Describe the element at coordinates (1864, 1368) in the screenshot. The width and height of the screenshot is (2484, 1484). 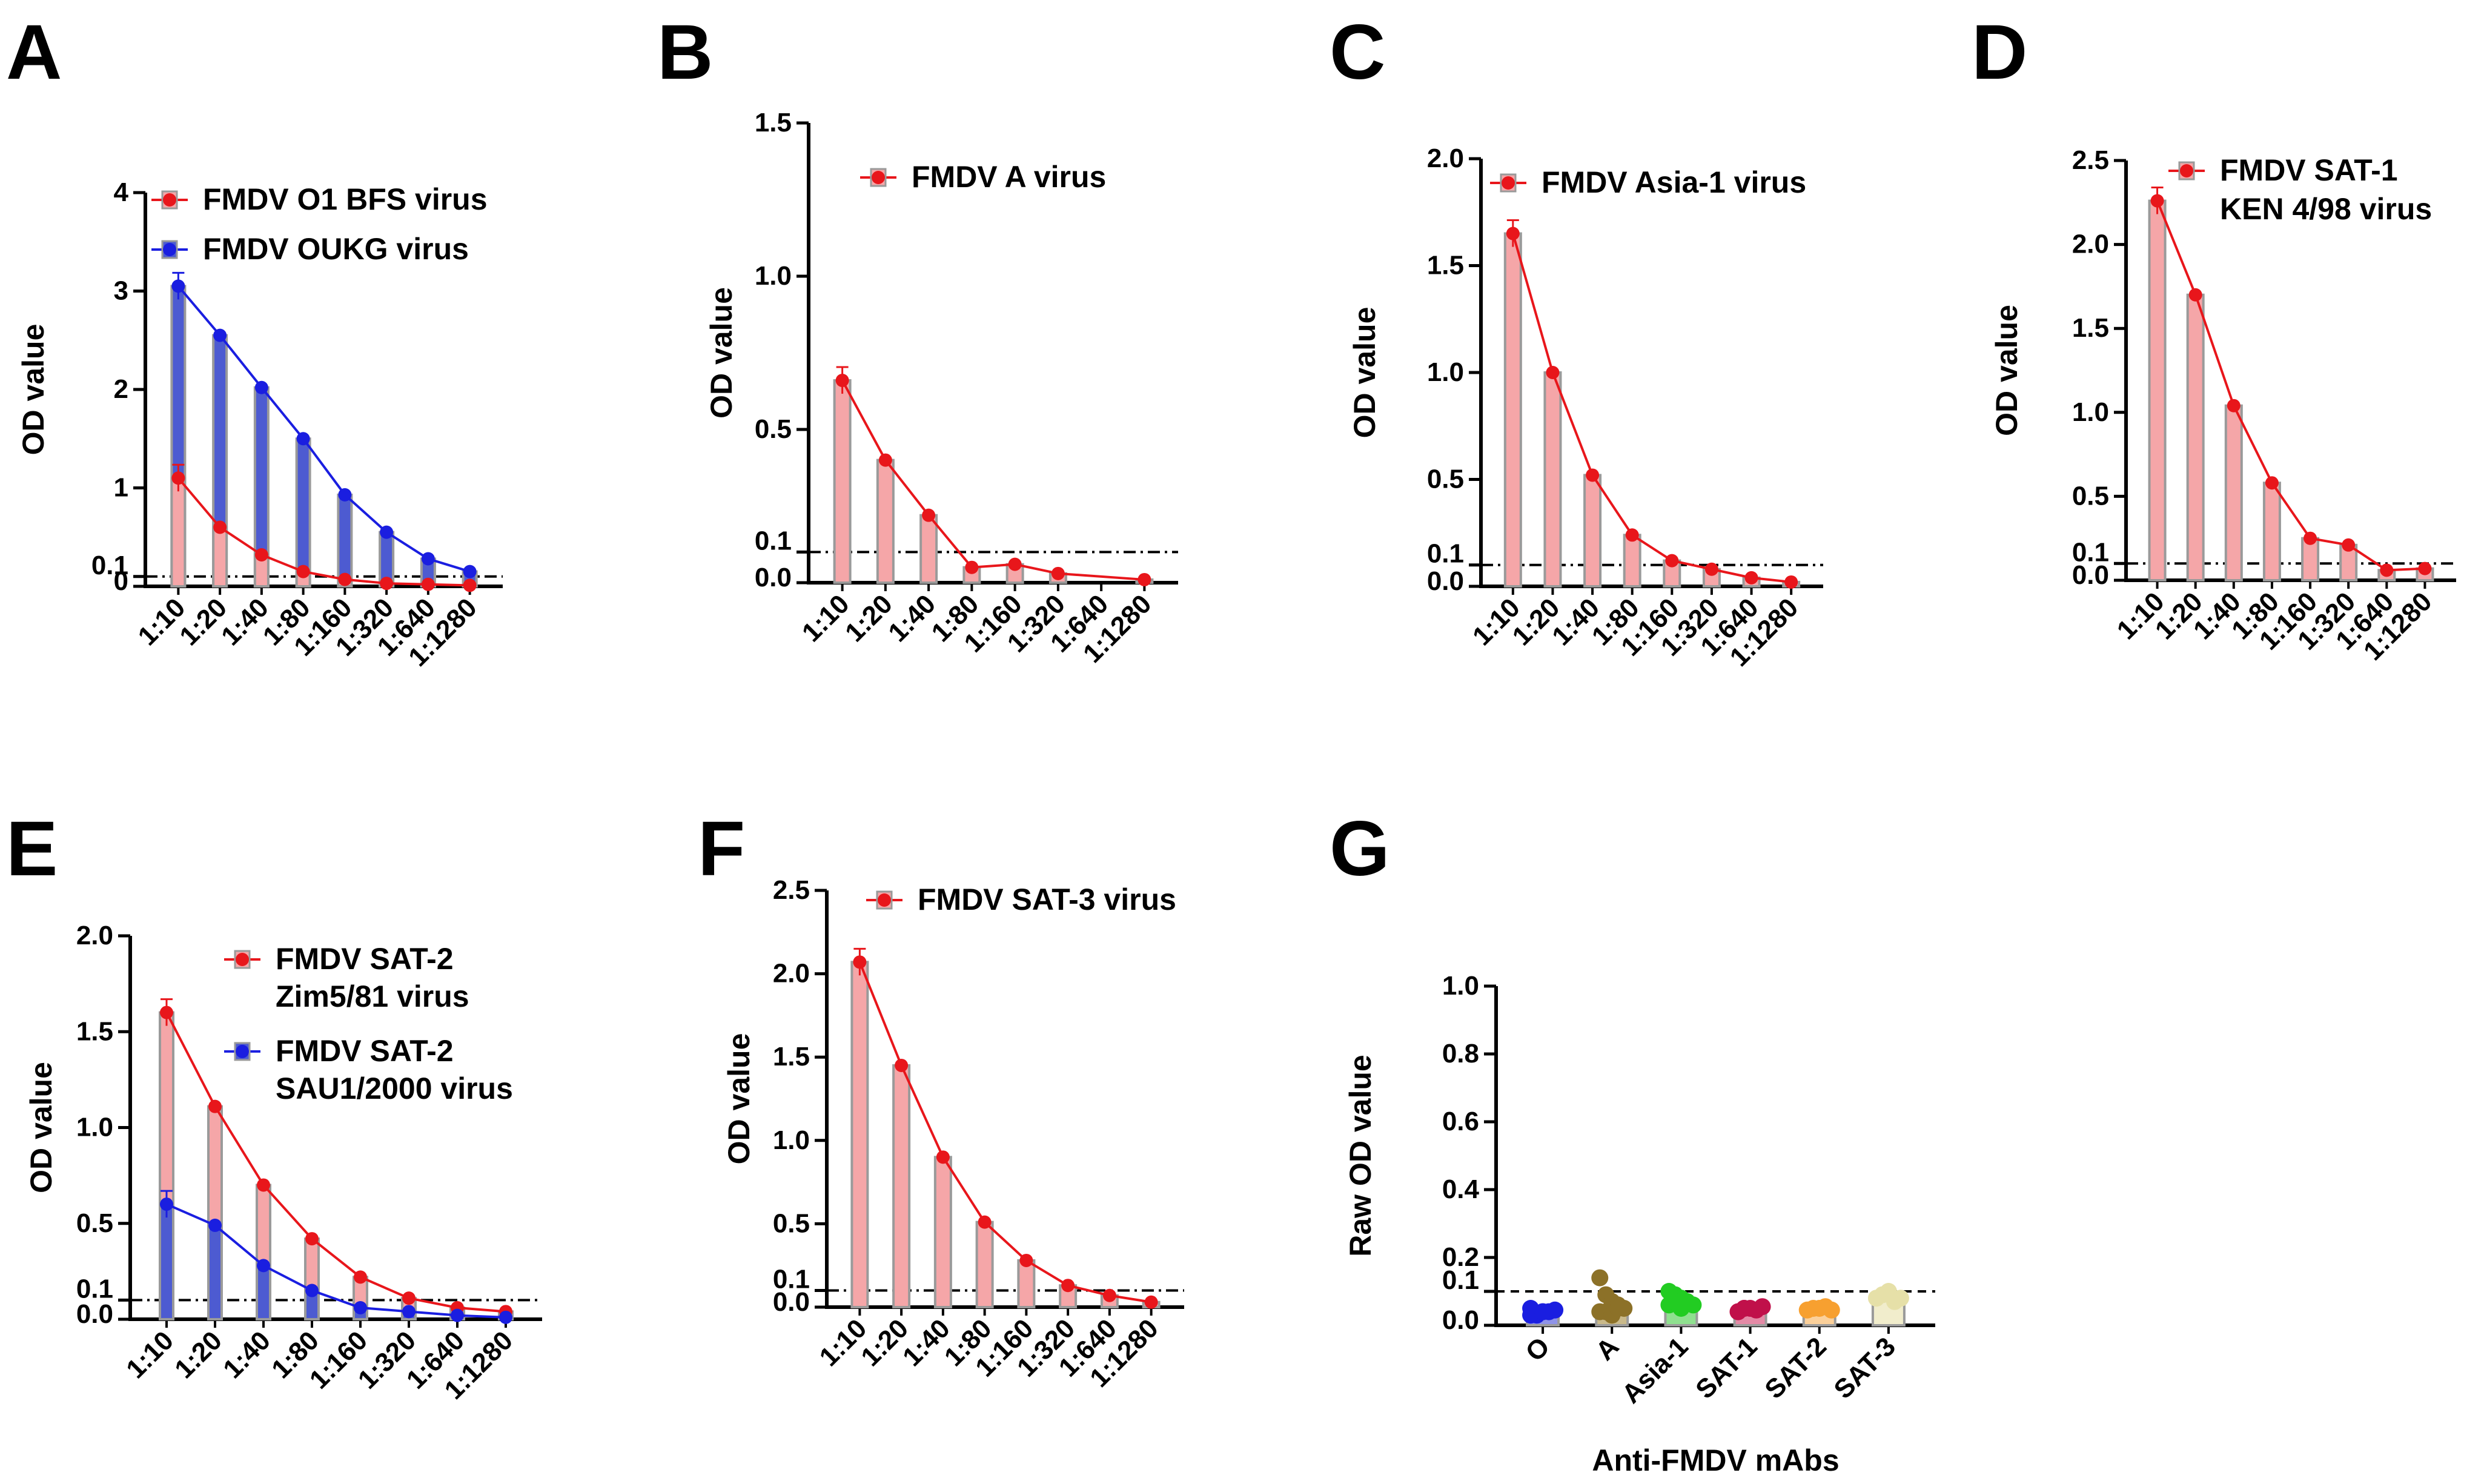
I see `x-tick-label: SAT-3` at that location.